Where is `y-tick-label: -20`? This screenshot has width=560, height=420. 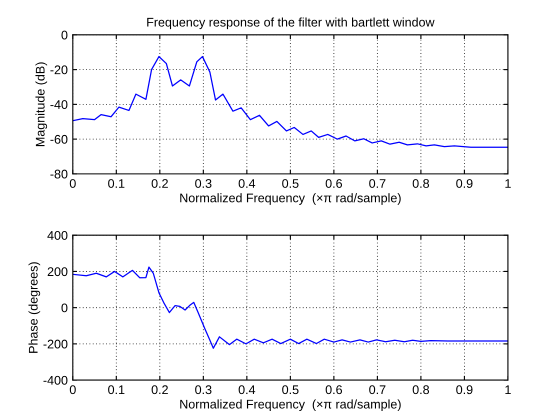 y-tick-label: -20 is located at coordinates (59, 69).